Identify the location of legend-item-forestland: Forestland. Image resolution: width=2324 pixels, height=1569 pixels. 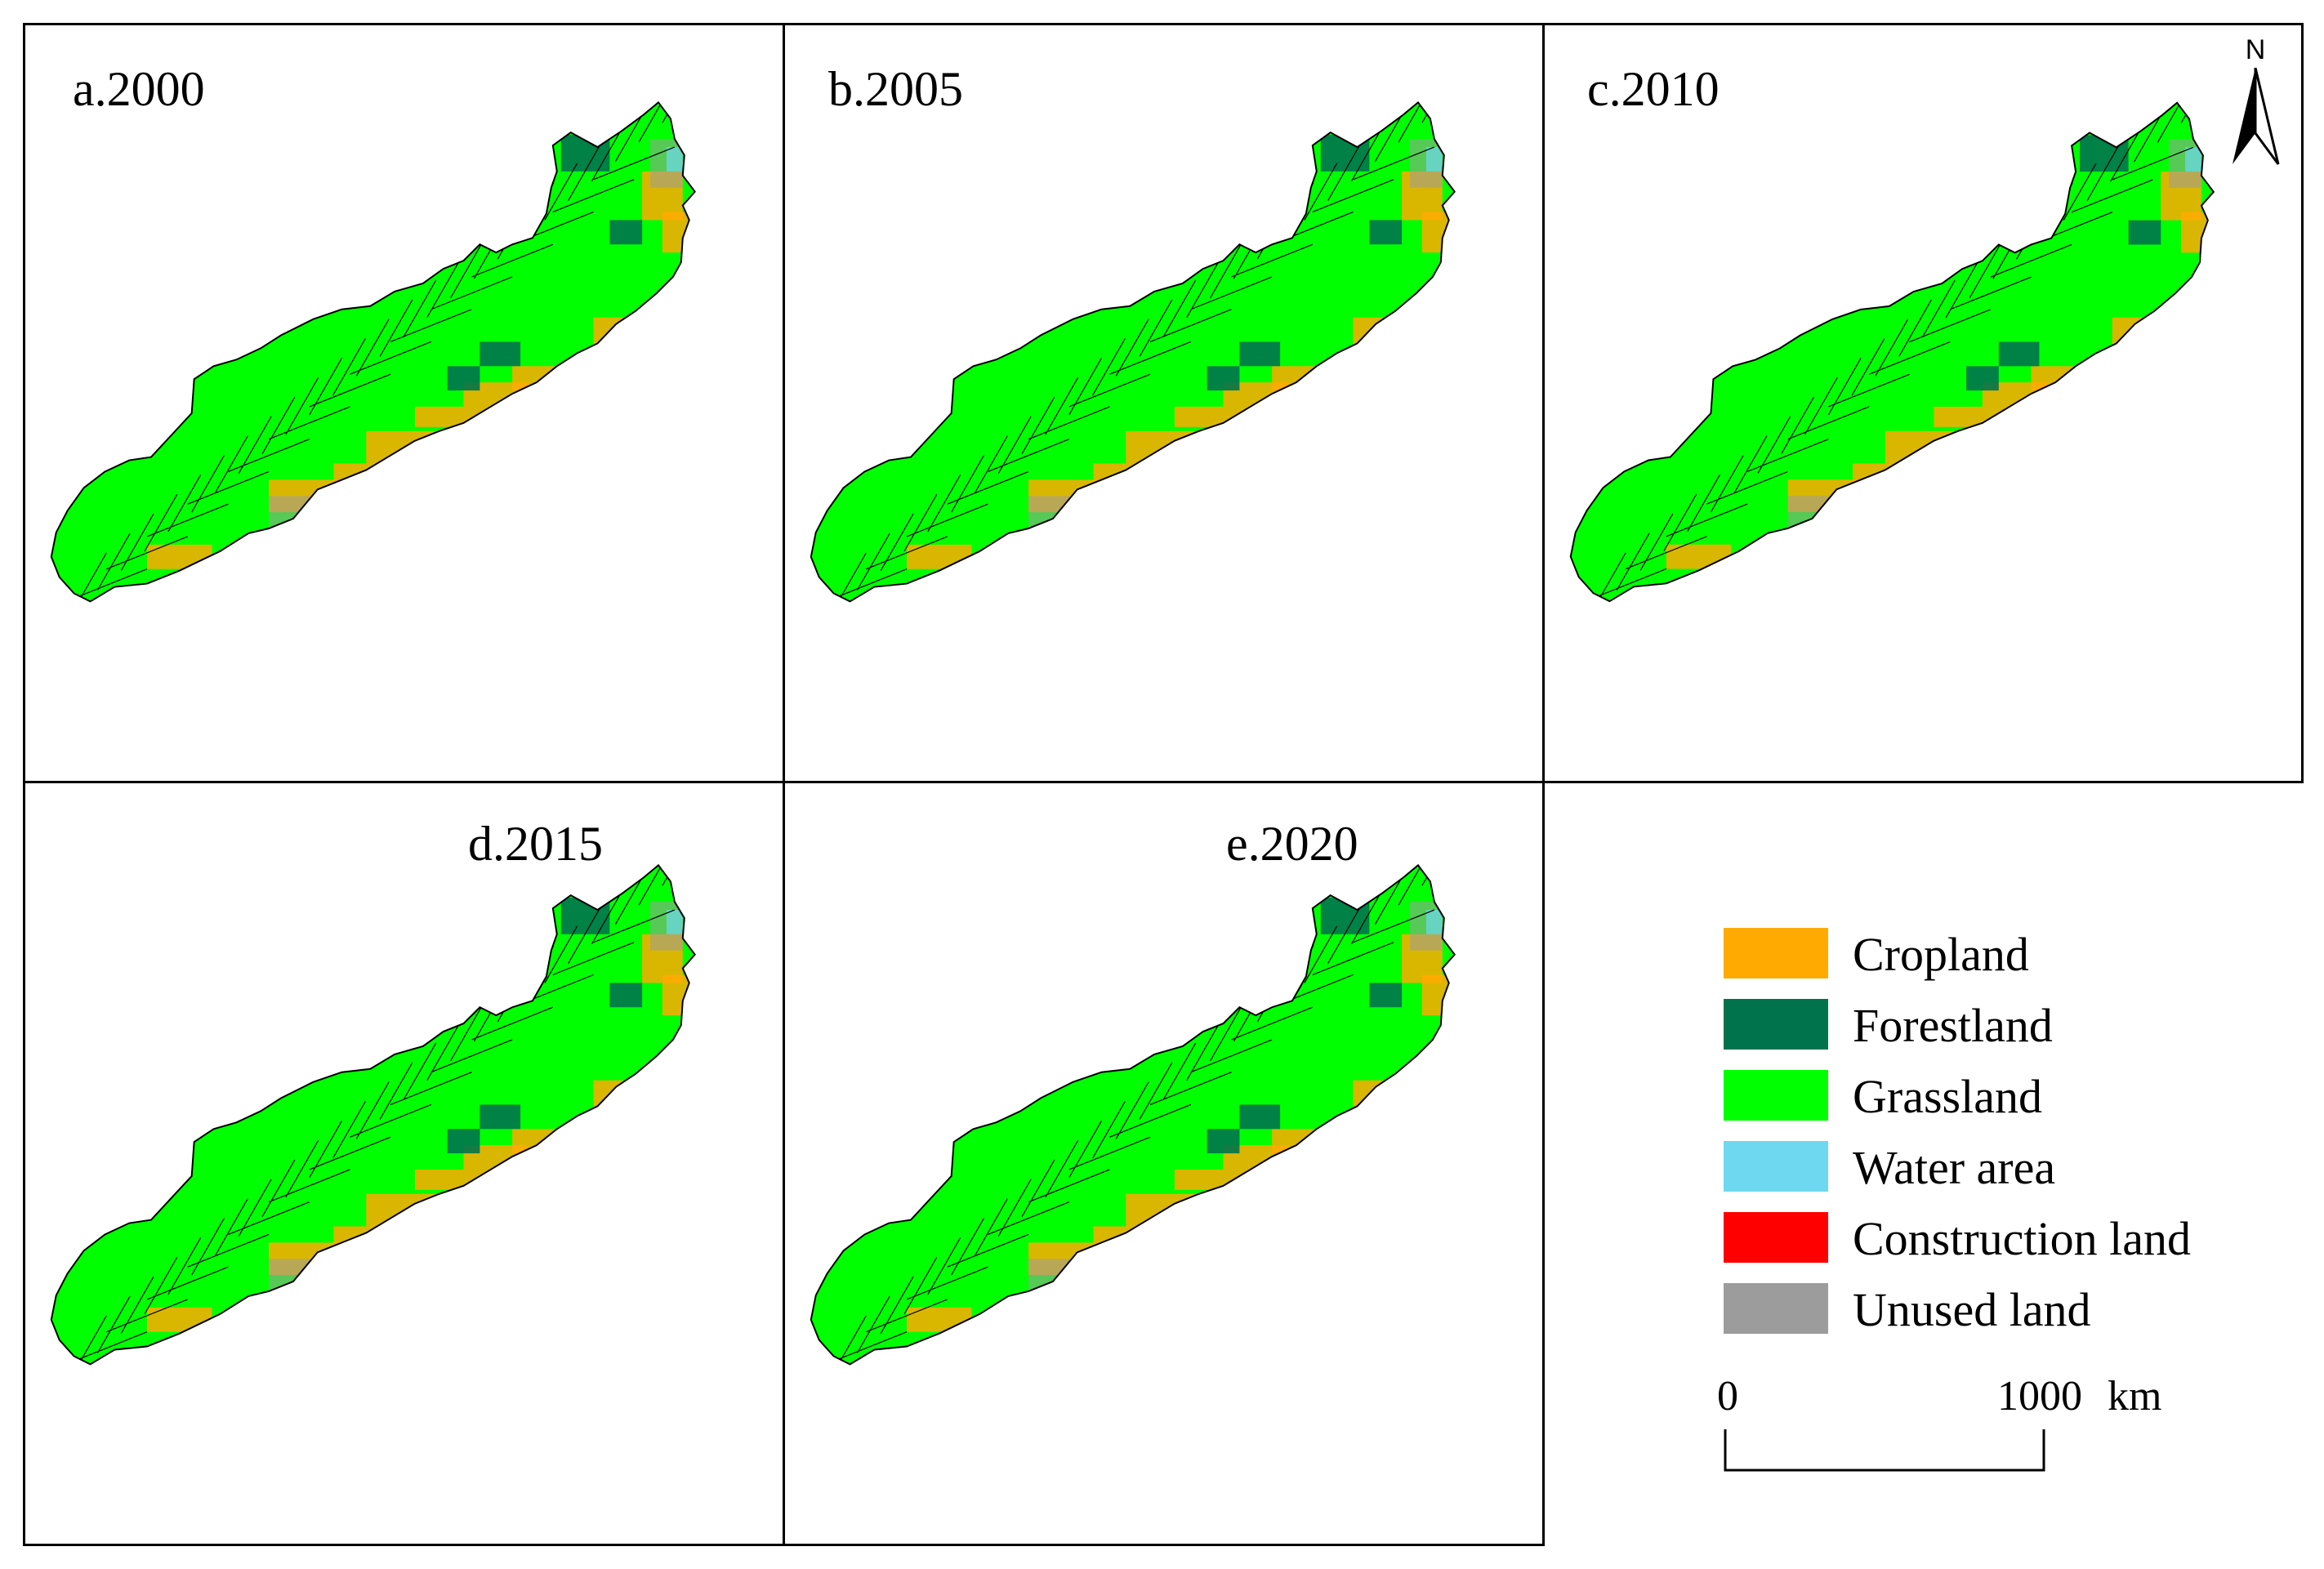
(2010, 1025).